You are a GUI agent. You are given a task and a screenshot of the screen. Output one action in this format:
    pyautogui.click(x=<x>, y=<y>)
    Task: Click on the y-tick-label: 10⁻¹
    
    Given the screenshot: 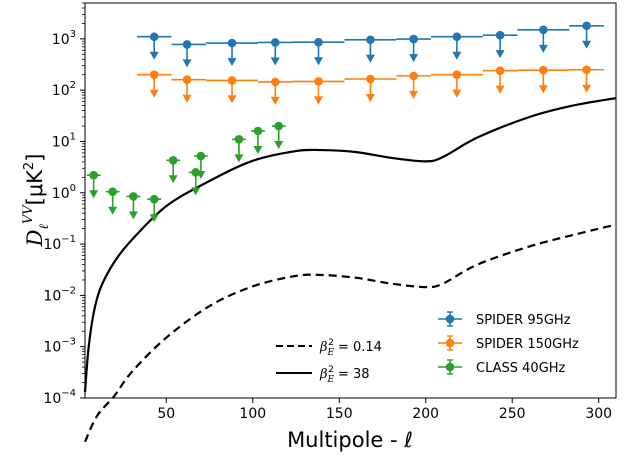 What is the action you would take?
    pyautogui.click(x=59, y=243)
    